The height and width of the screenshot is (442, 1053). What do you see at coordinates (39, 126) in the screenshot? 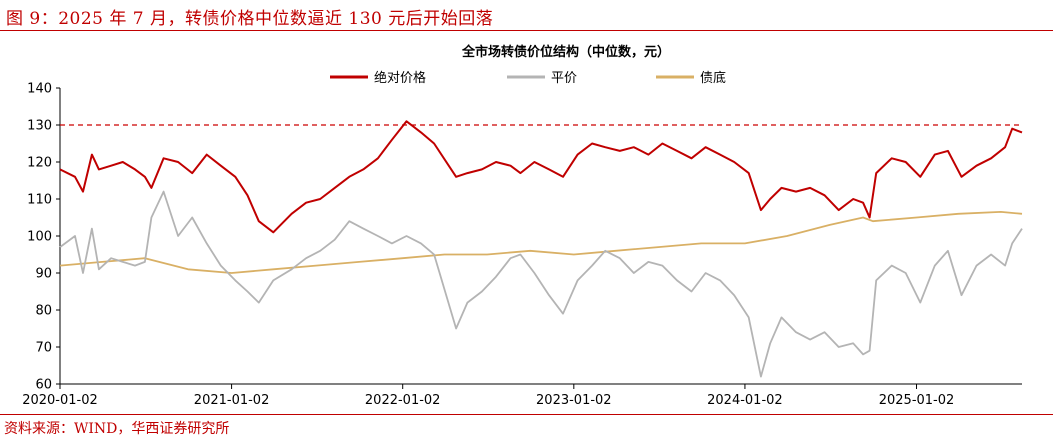
I see `y-tick-label: 130` at bounding box center [39, 126].